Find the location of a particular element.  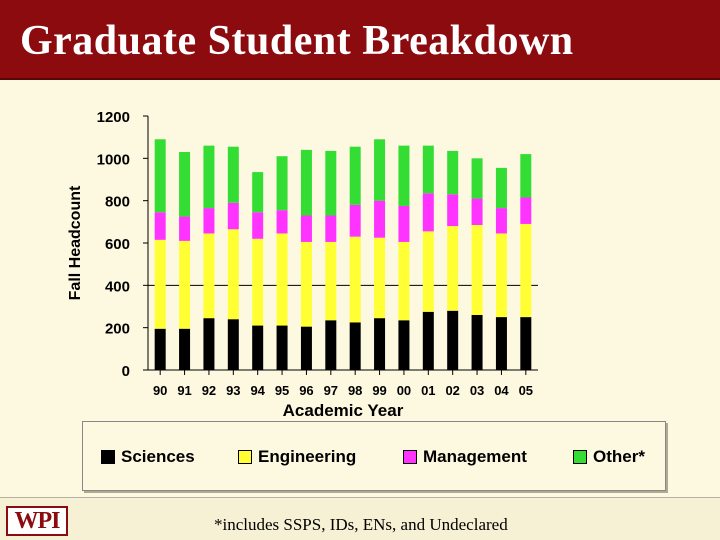

slide-title: Graduate Student Breakdown is located at coordinates (297, 41).